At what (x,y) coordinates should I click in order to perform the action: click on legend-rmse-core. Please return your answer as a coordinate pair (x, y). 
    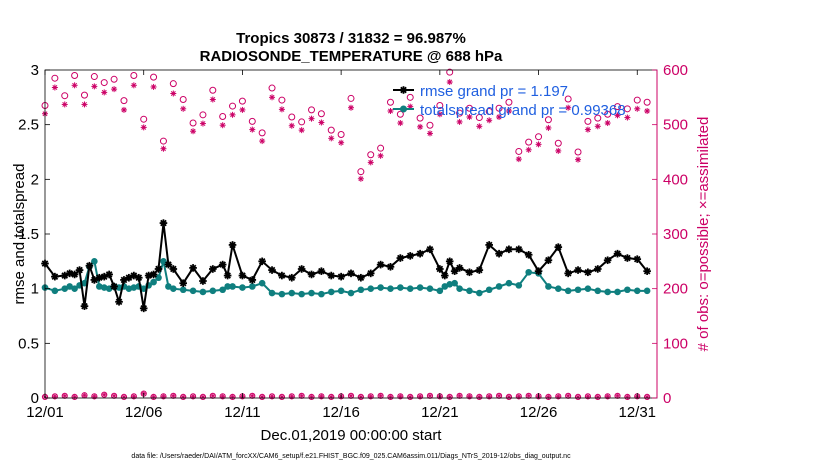
    Looking at the image, I should click on (403, 90).